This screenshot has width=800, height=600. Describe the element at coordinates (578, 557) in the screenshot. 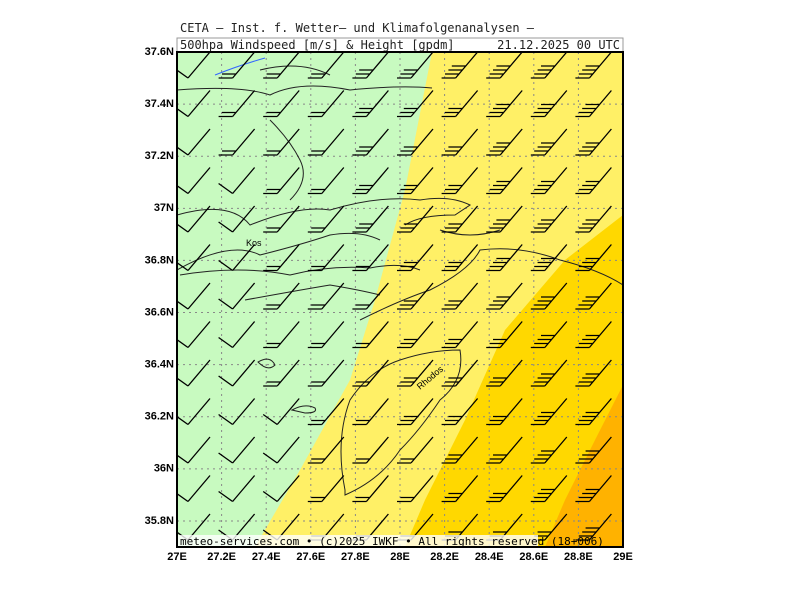

I see `x-tick-label: 28.8E` at that location.